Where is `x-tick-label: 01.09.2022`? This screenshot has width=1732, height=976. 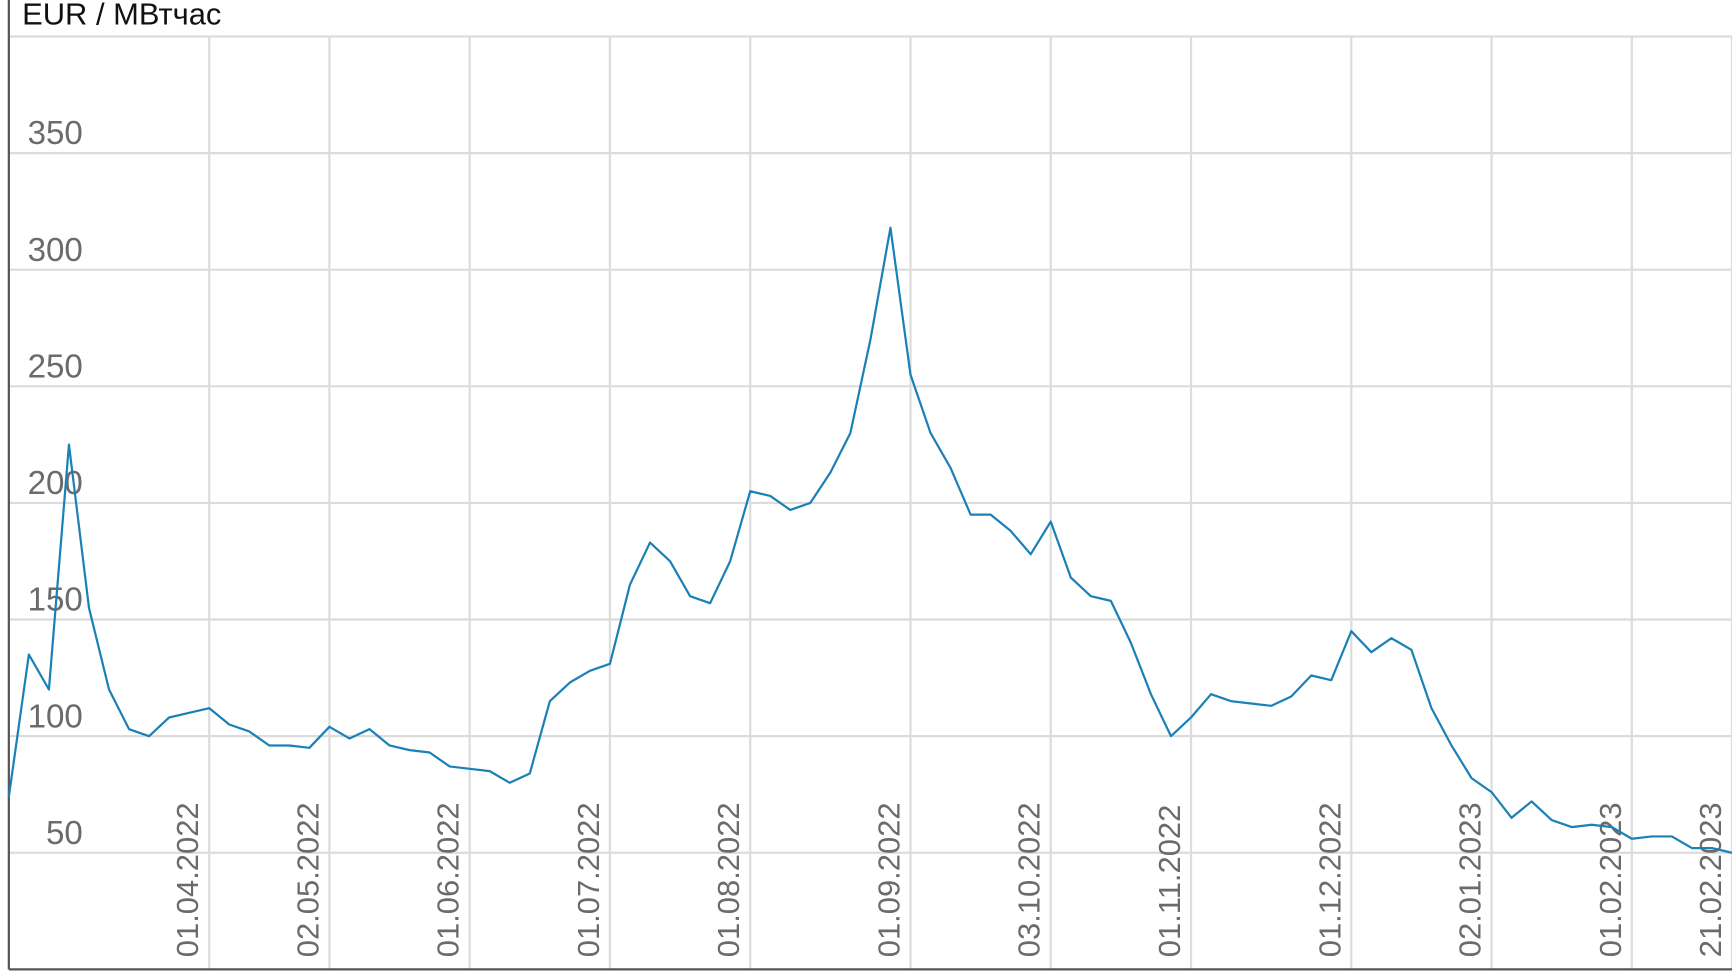 x-tick-label: 01.09.2022 is located at coordinates (888, 879).